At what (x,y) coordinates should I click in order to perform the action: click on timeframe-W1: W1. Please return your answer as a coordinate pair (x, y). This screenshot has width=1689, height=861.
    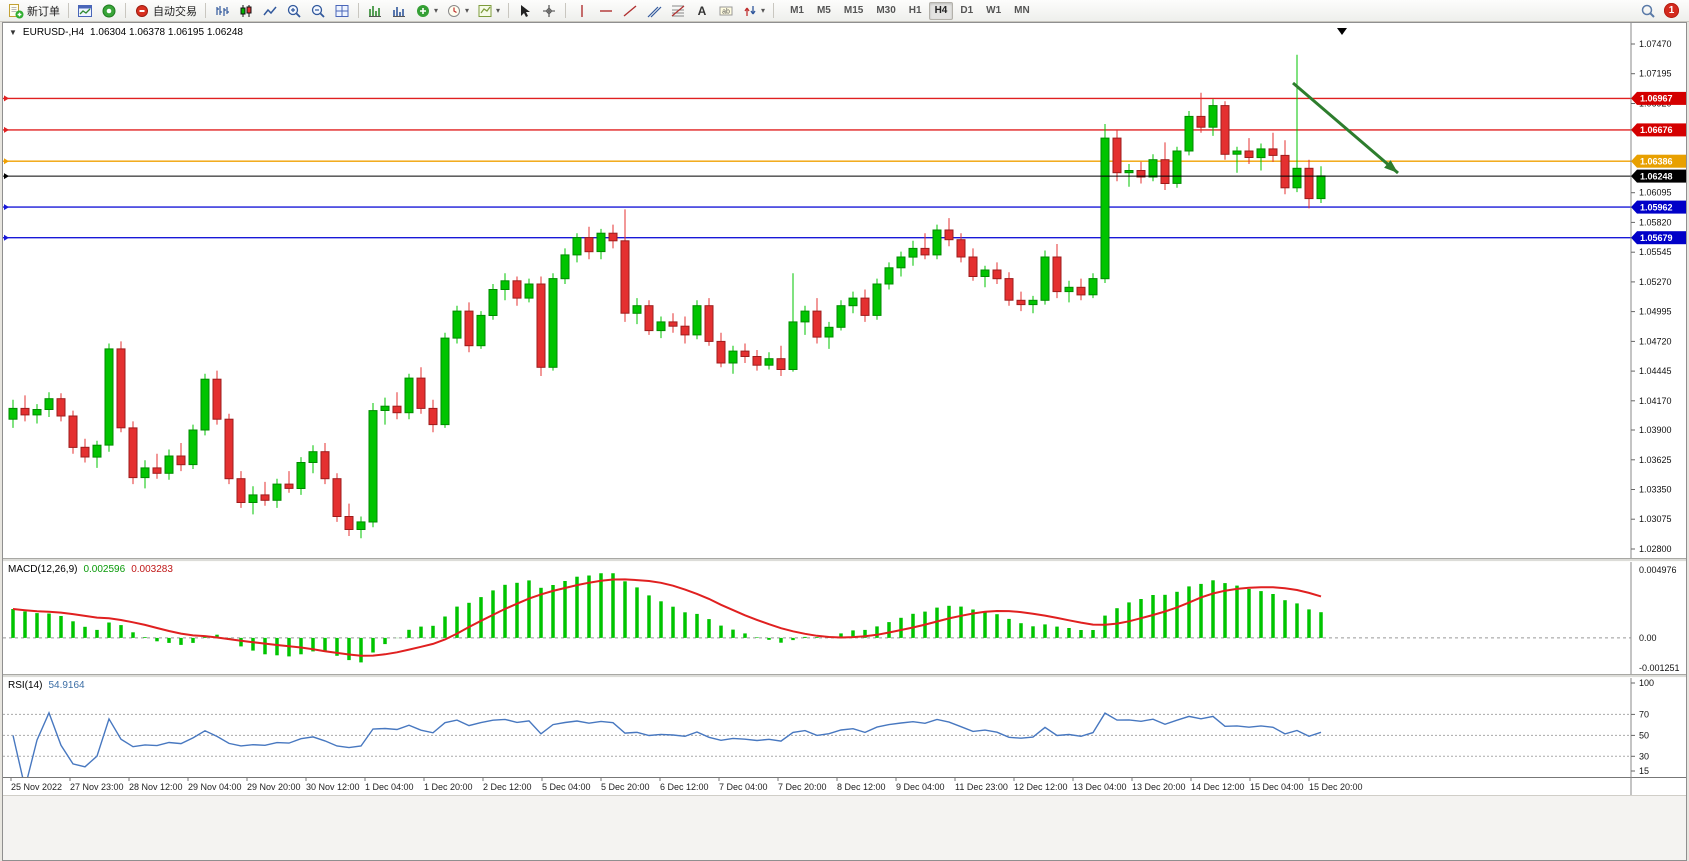
    Looking at the image, I should click on (994, 10).